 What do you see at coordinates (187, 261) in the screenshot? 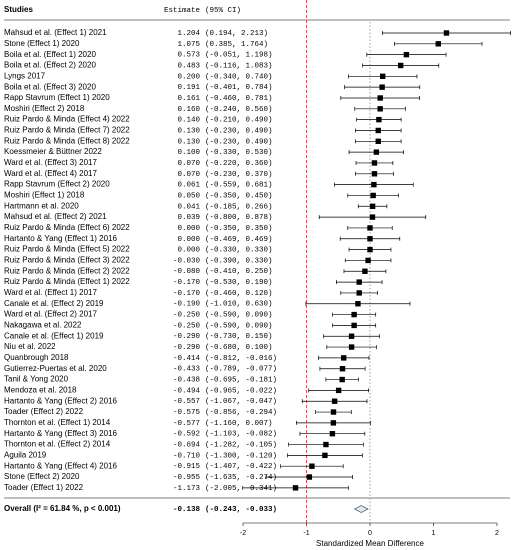
I see `estimate-label: -0.030` at bounding box center [187, 261].